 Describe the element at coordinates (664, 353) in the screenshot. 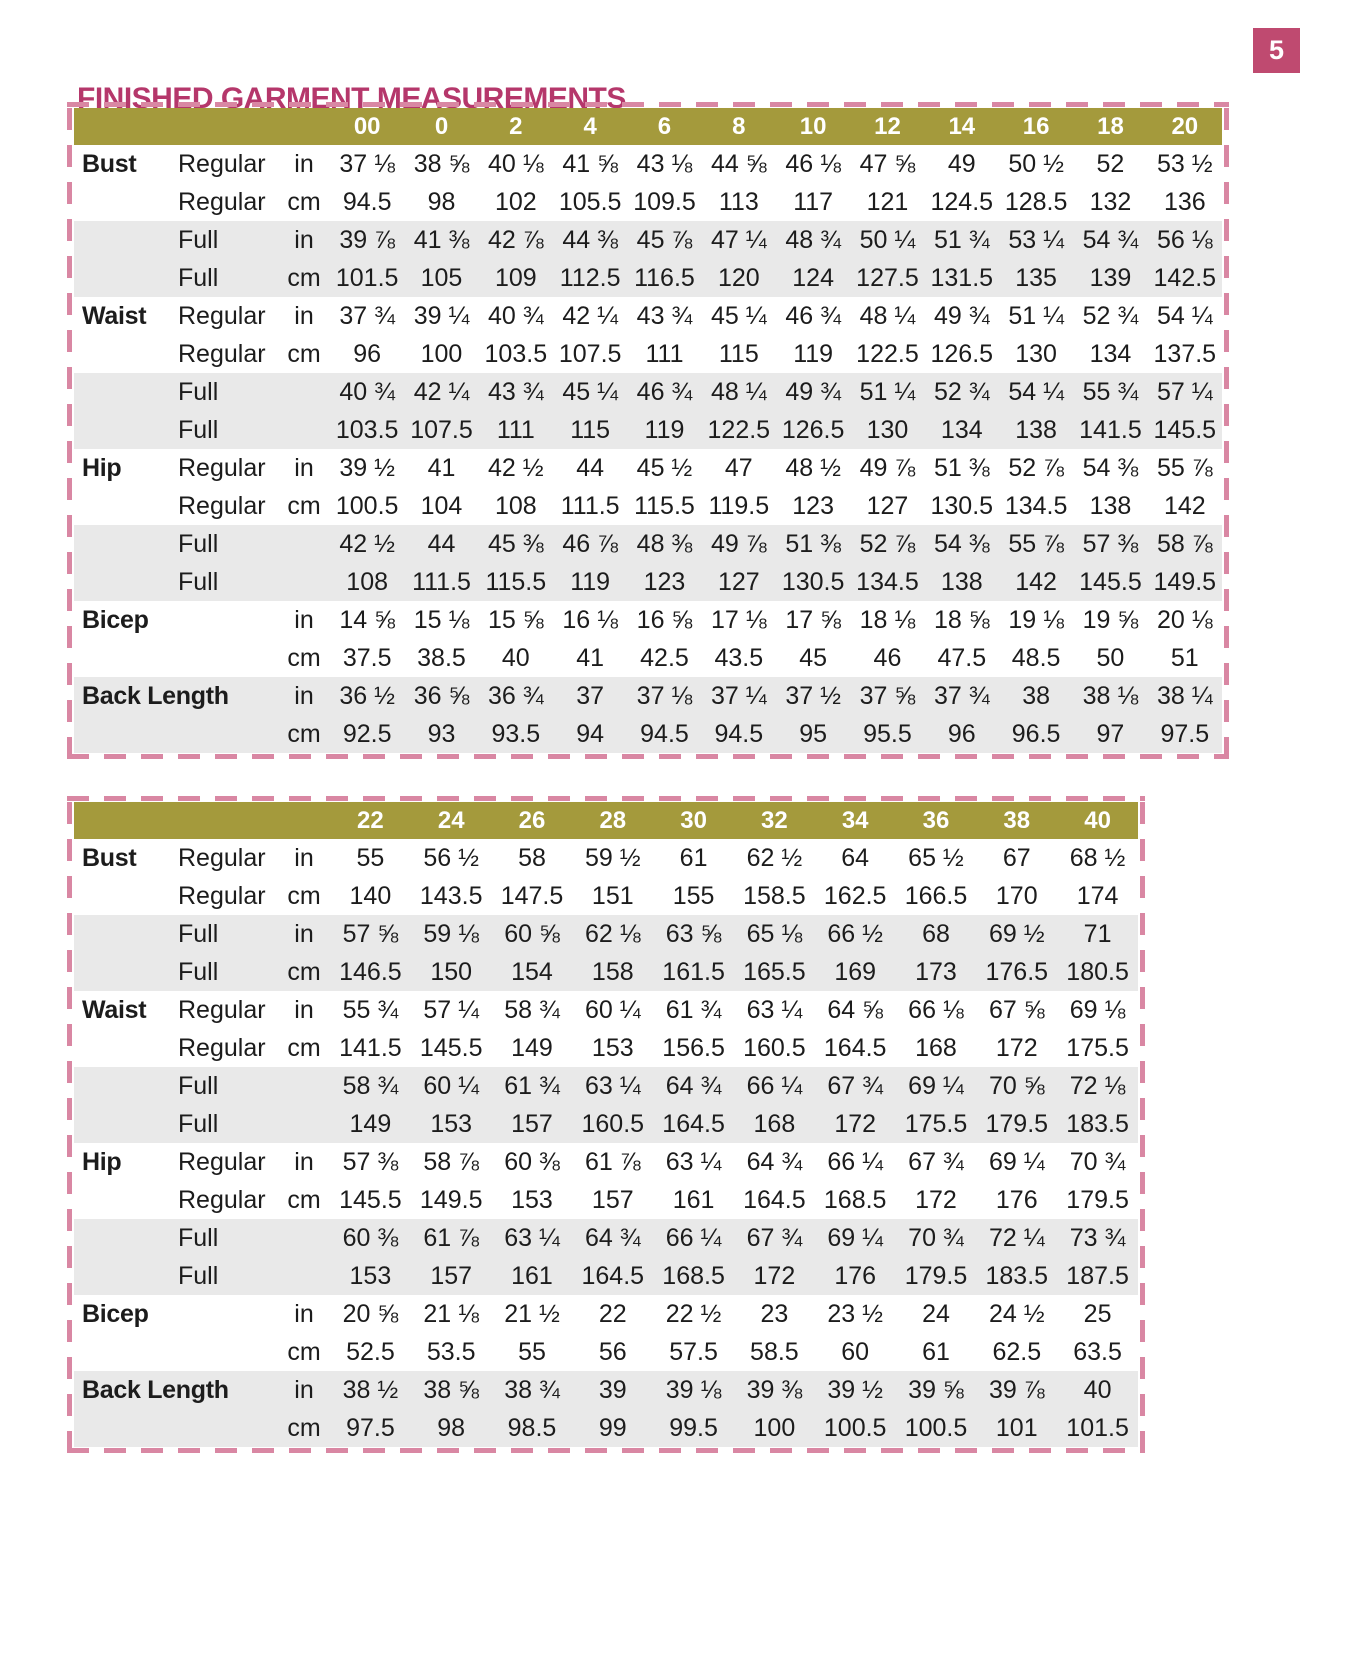

I see `value-cell: 111` at that location.